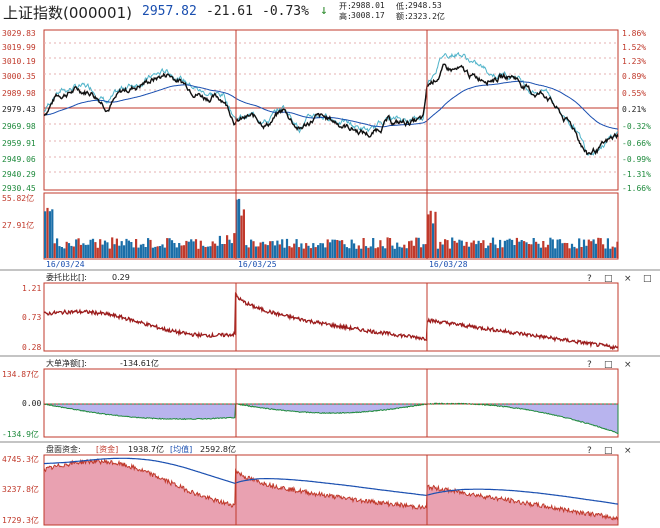  Describe the element at coordinates (139, 363) in the screenshot. I see `bigflow-value: -134.61亿` at that location.